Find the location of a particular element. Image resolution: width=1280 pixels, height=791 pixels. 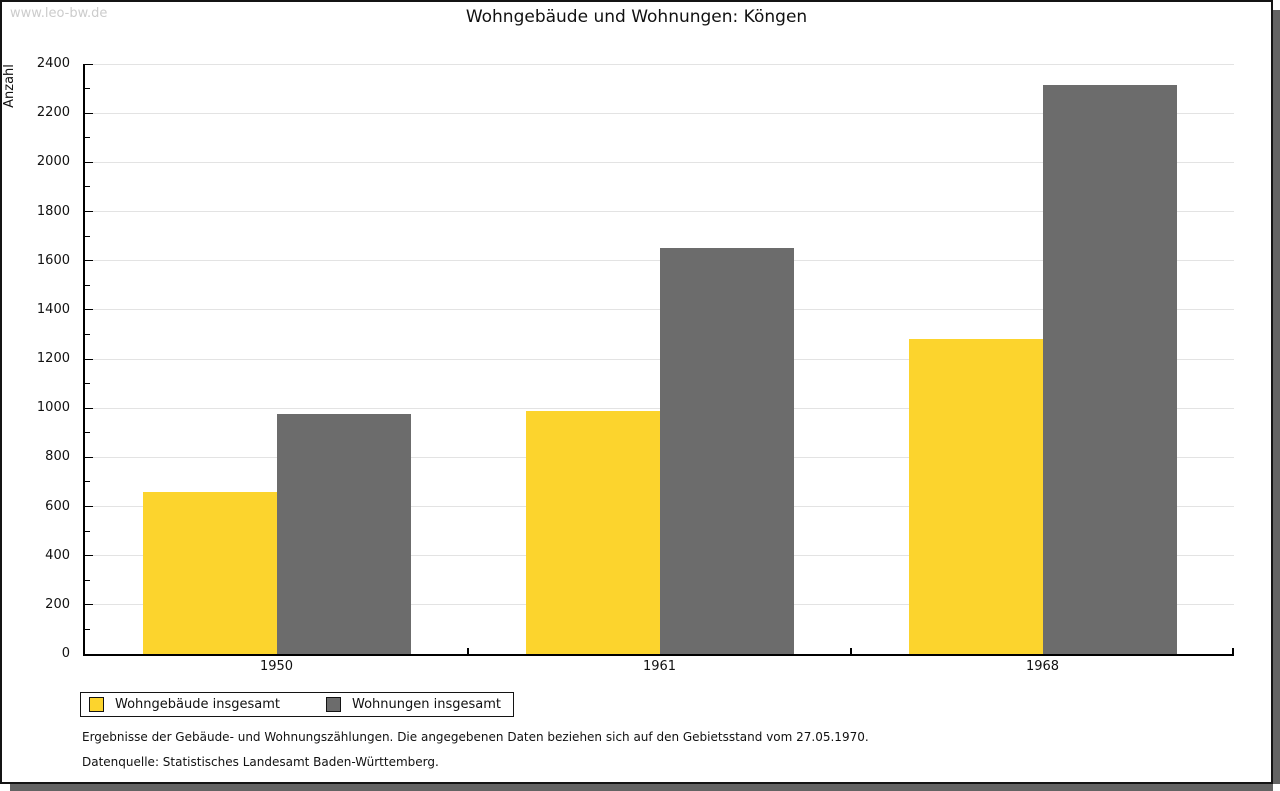

y-tick-label: 0 is located at coordinates (65, 653).